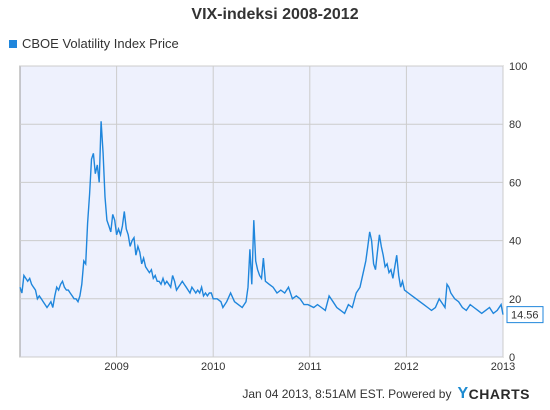  Describe the element at coordinates (503, 367) in the screenshot. I see `x-tick-label: 2013` at that location.